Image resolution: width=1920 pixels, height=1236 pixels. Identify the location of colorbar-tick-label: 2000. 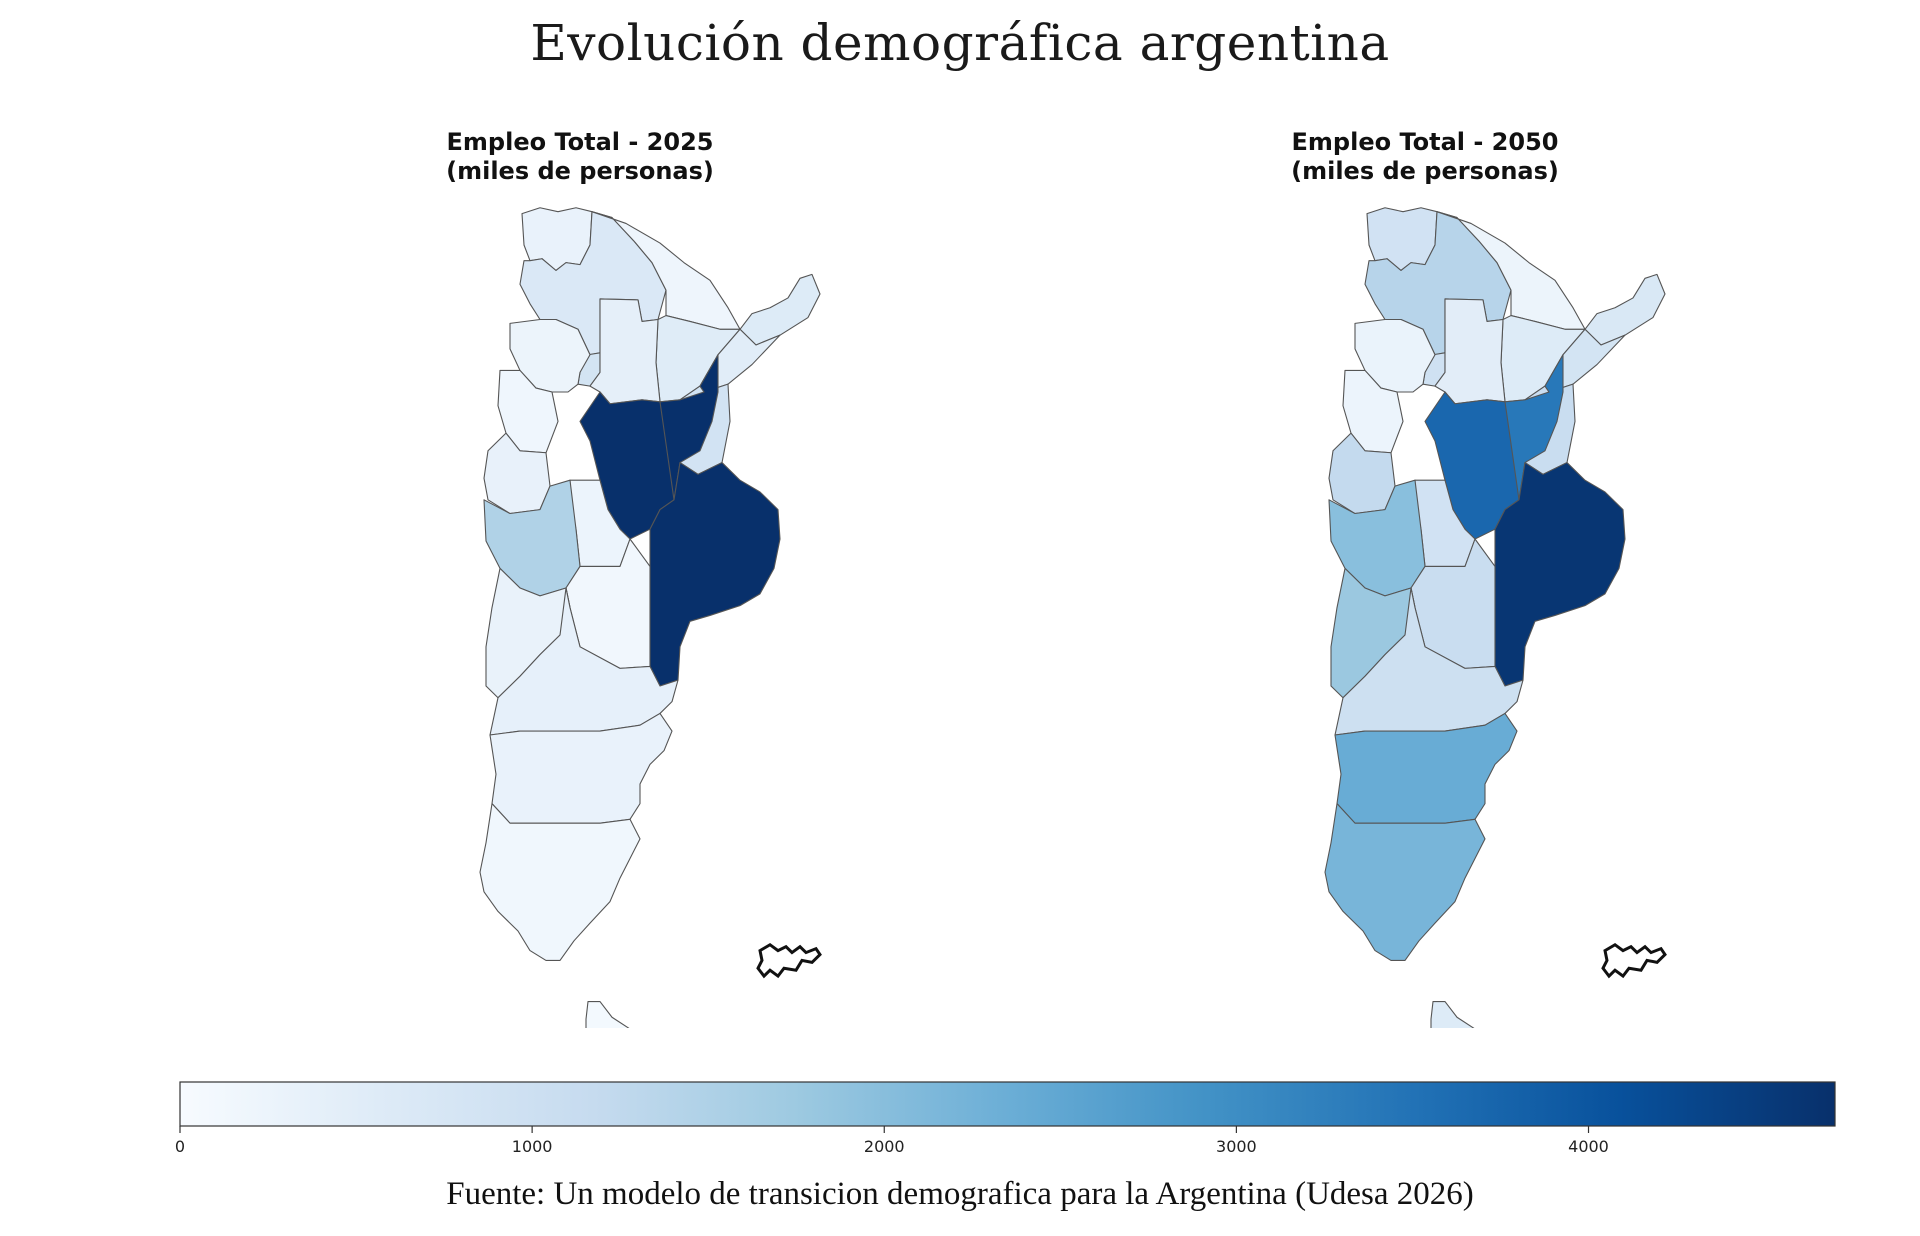
(884, 1146).